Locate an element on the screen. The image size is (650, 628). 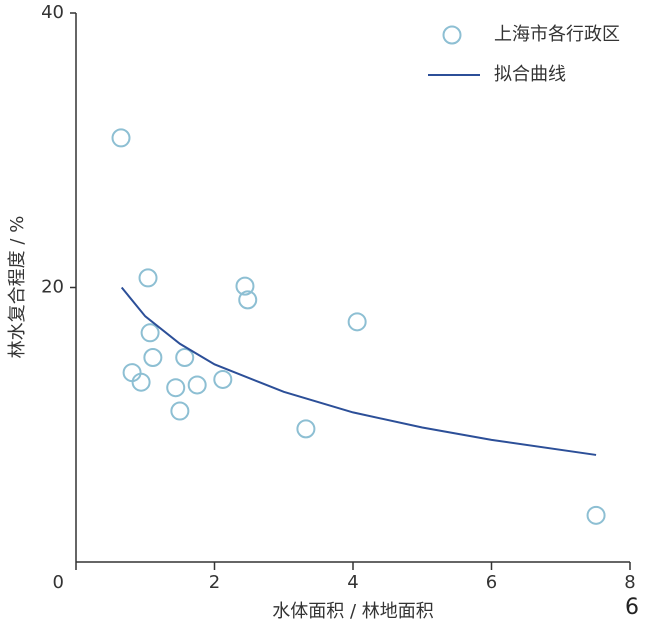
x-tick-label: 4 is located at coordinates (352, 582).